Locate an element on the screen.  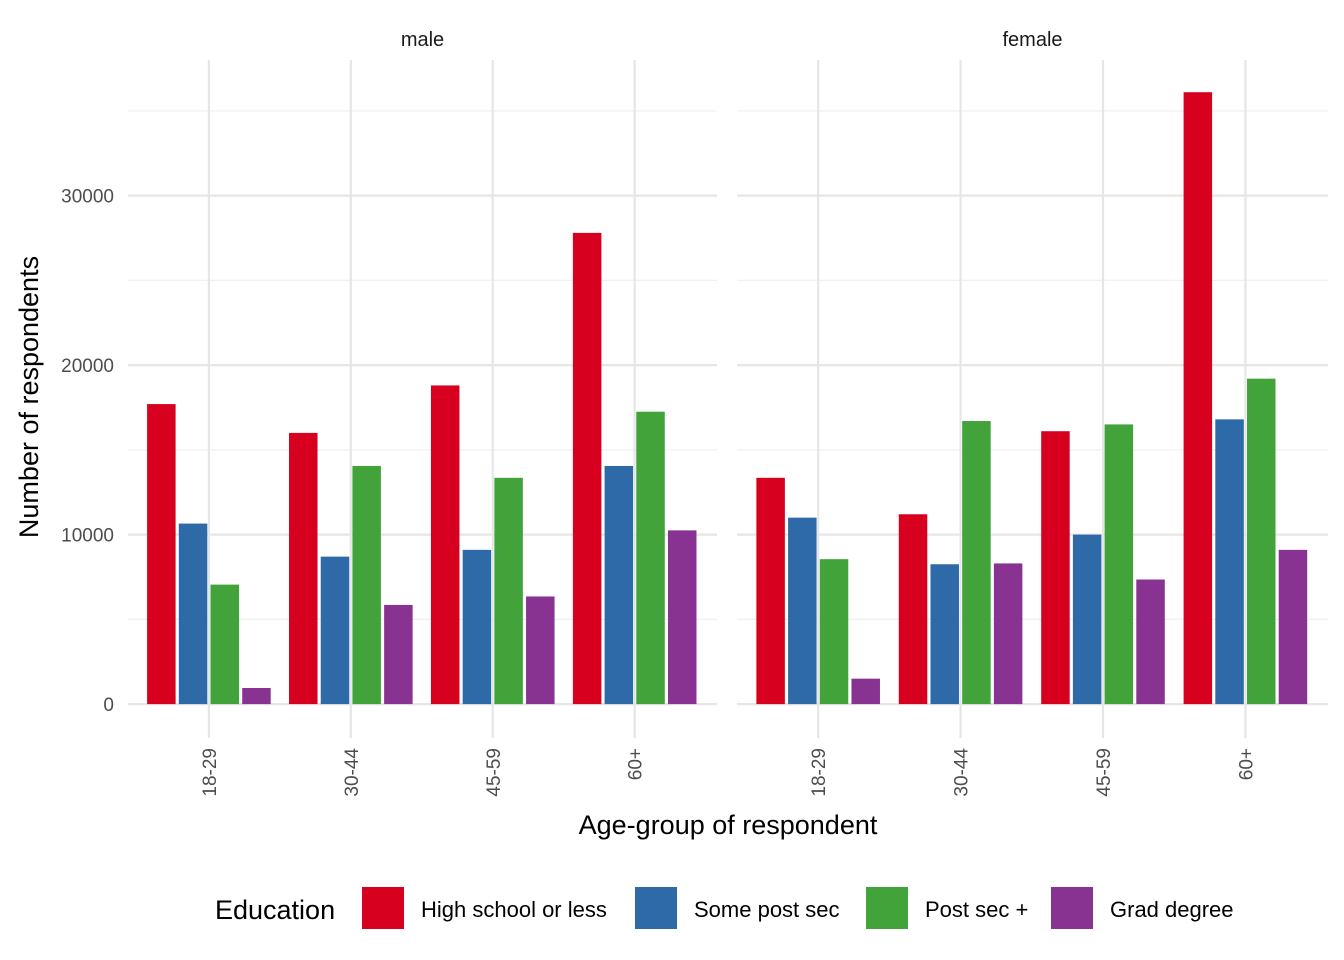
legend-label: Some post sec is located at coordinates (767, 909).